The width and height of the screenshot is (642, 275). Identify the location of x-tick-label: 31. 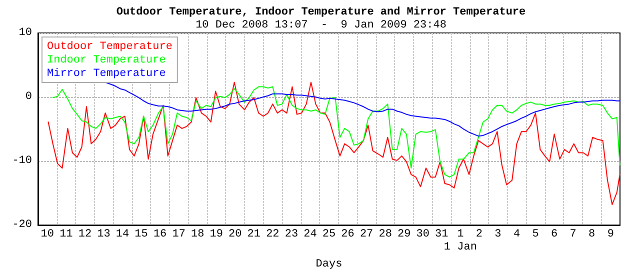
(442, 234).